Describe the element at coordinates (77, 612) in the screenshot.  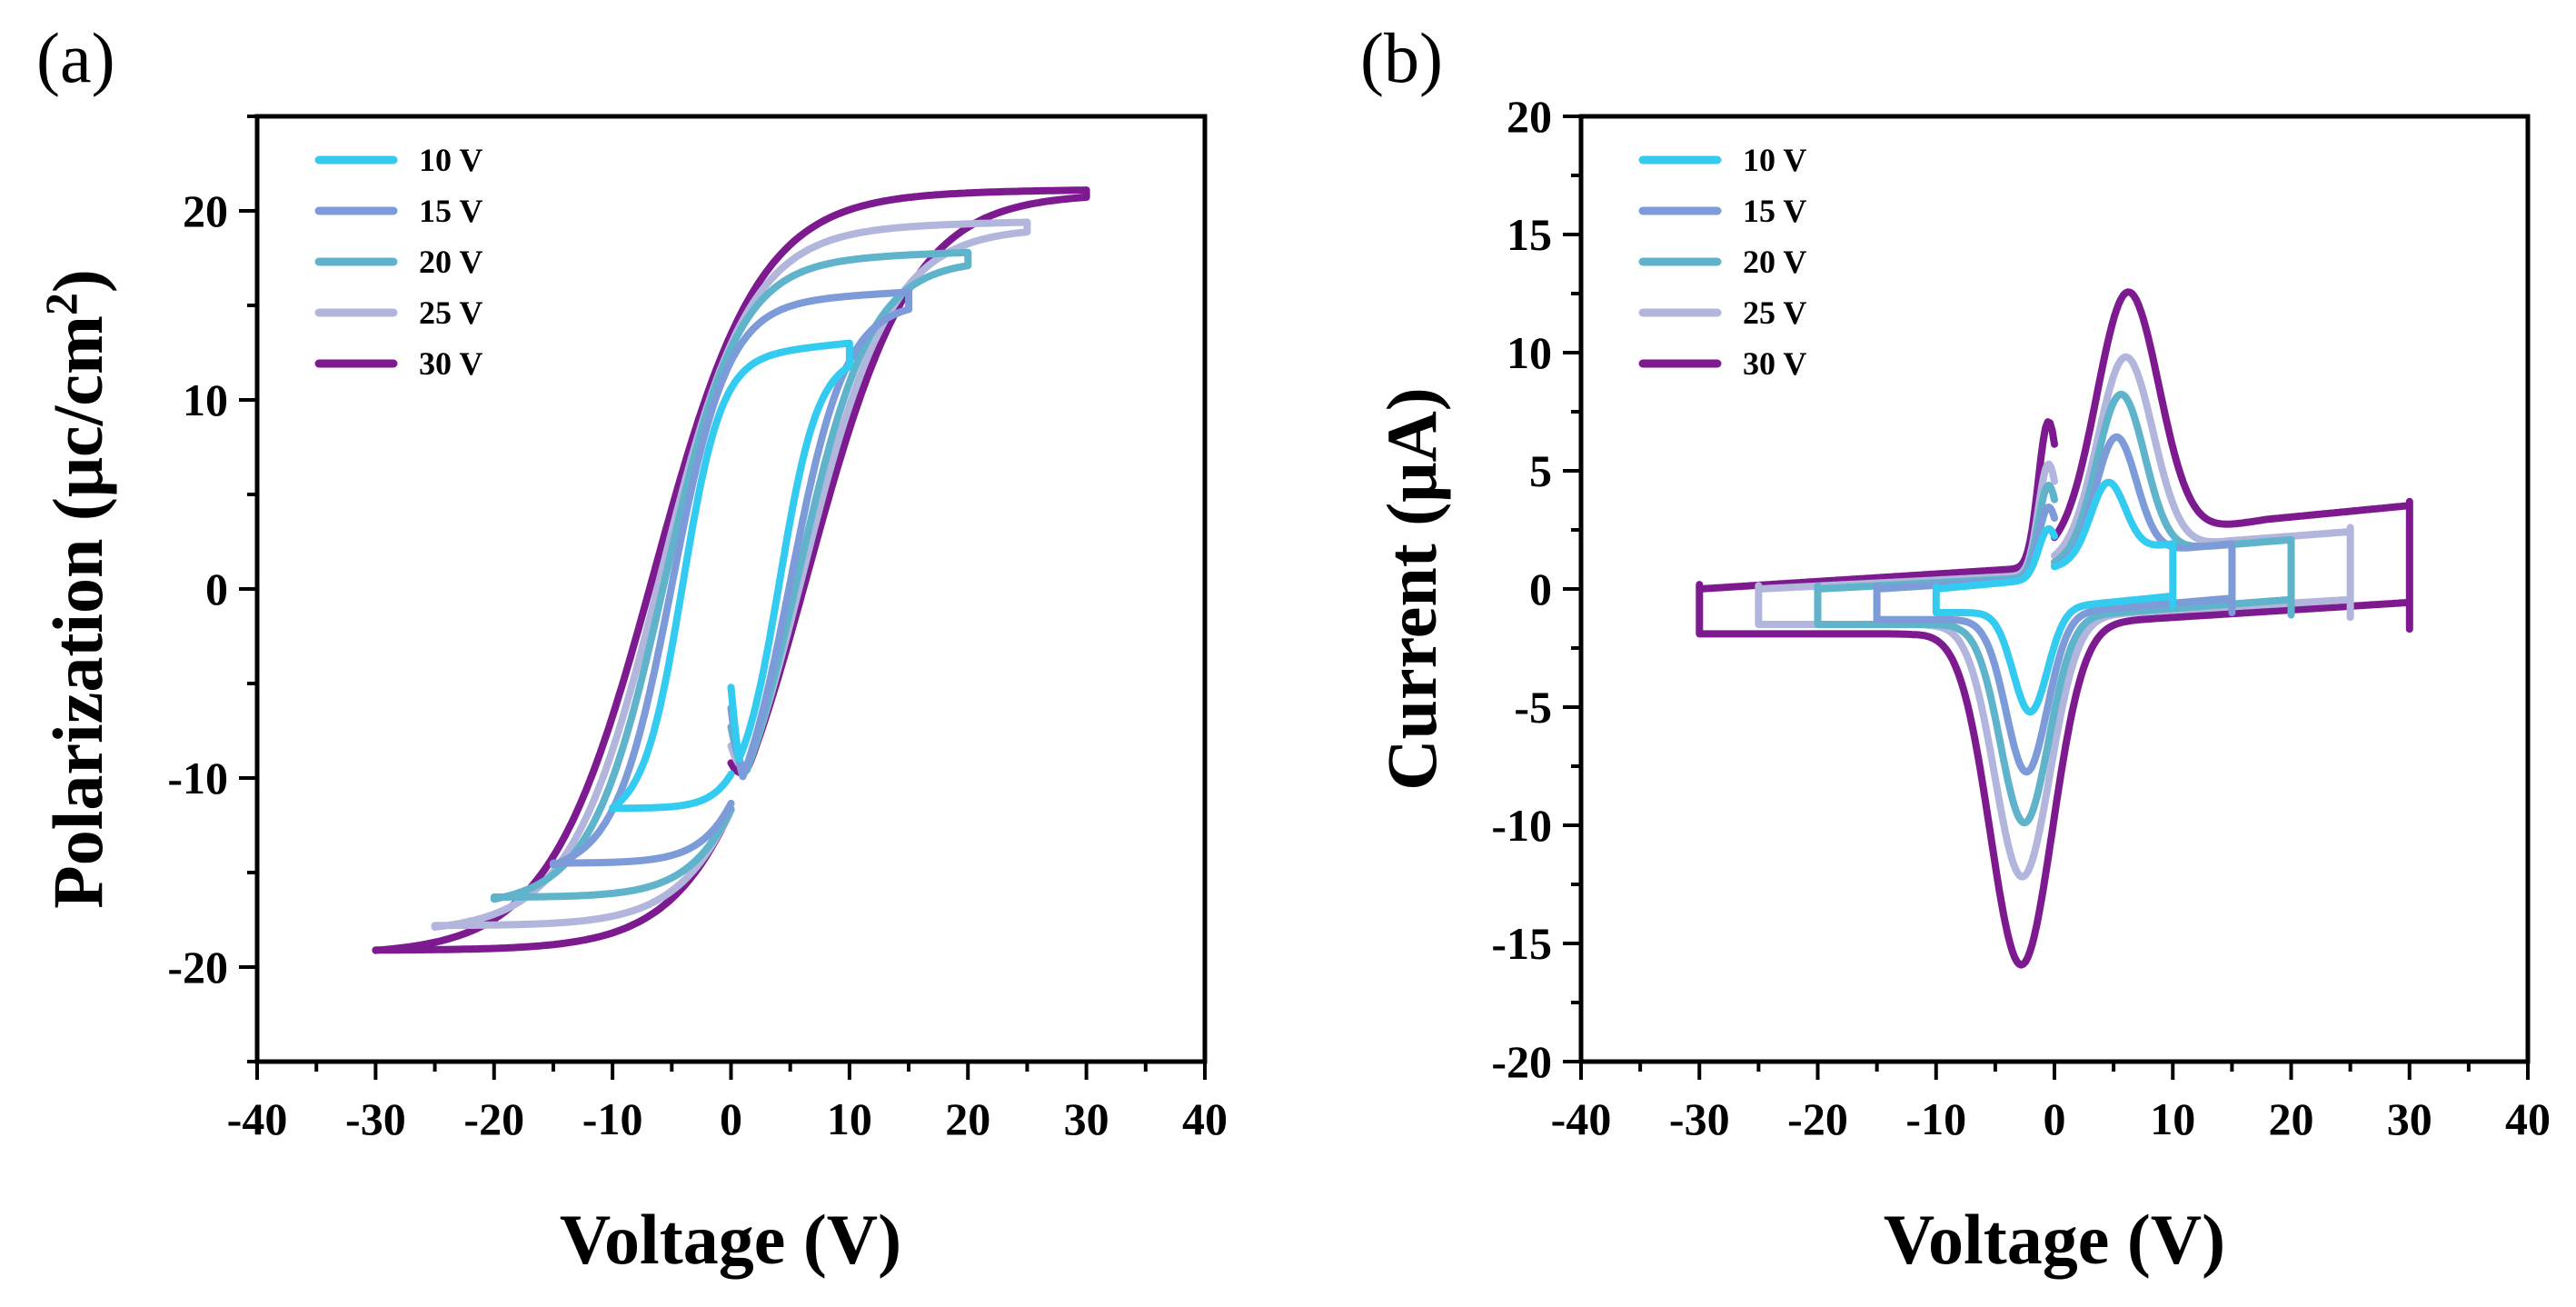
I see `panel-a-y-axis-title-main: Polarization (μc/cm` at that location.